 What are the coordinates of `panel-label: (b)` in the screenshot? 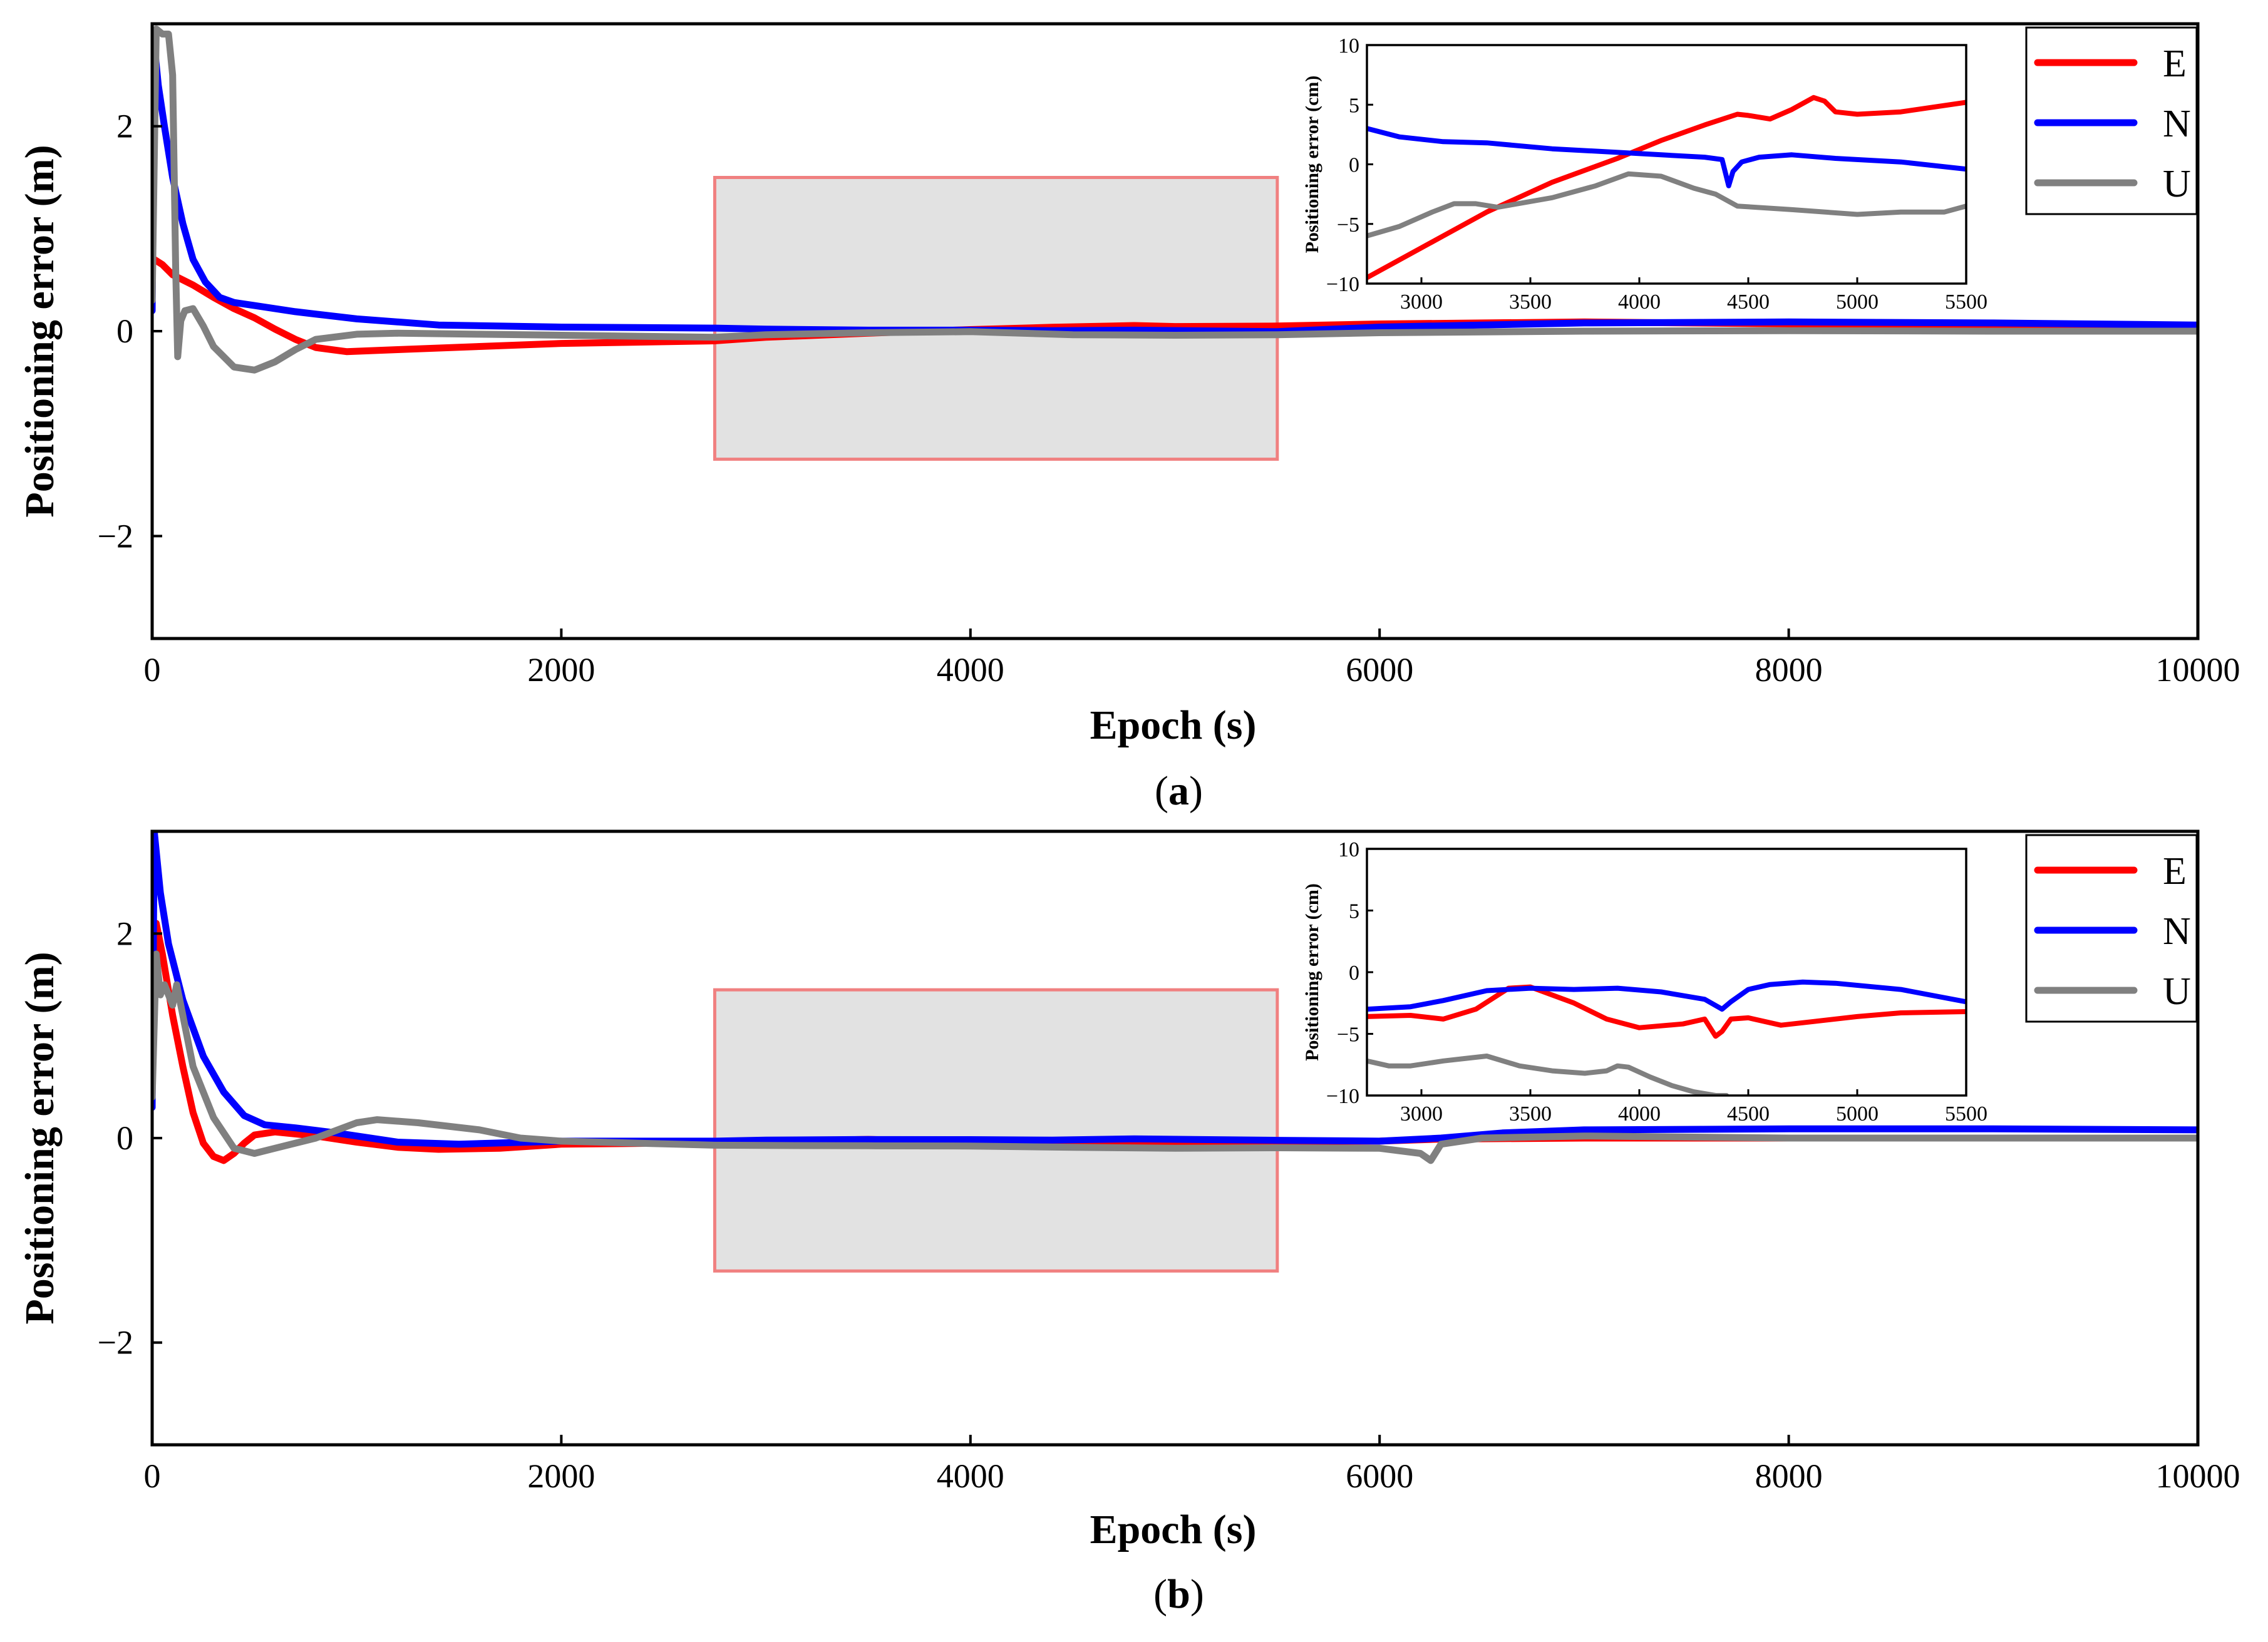 It's located at (1178, 1594).